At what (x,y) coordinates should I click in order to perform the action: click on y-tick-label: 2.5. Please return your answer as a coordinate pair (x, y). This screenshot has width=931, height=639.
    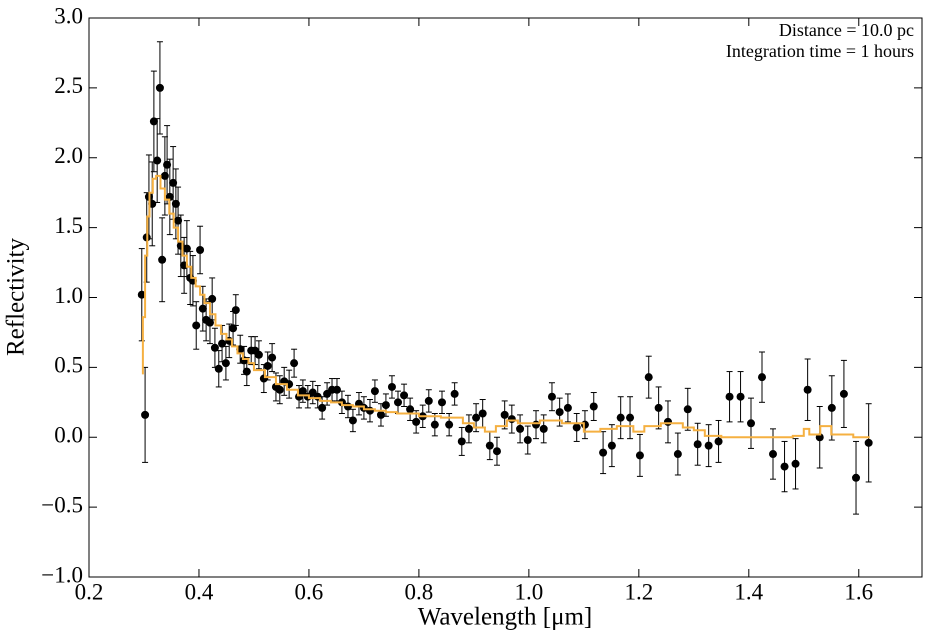
    Looking at the image, I should click on (68, 85).